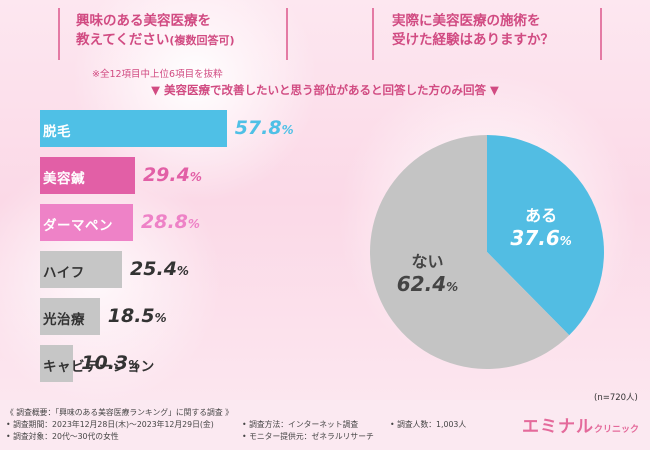  I want to click on survey-period: • 調査期間：2023年12月28日(木)～2023年12月29日(金), so click(110, 424).